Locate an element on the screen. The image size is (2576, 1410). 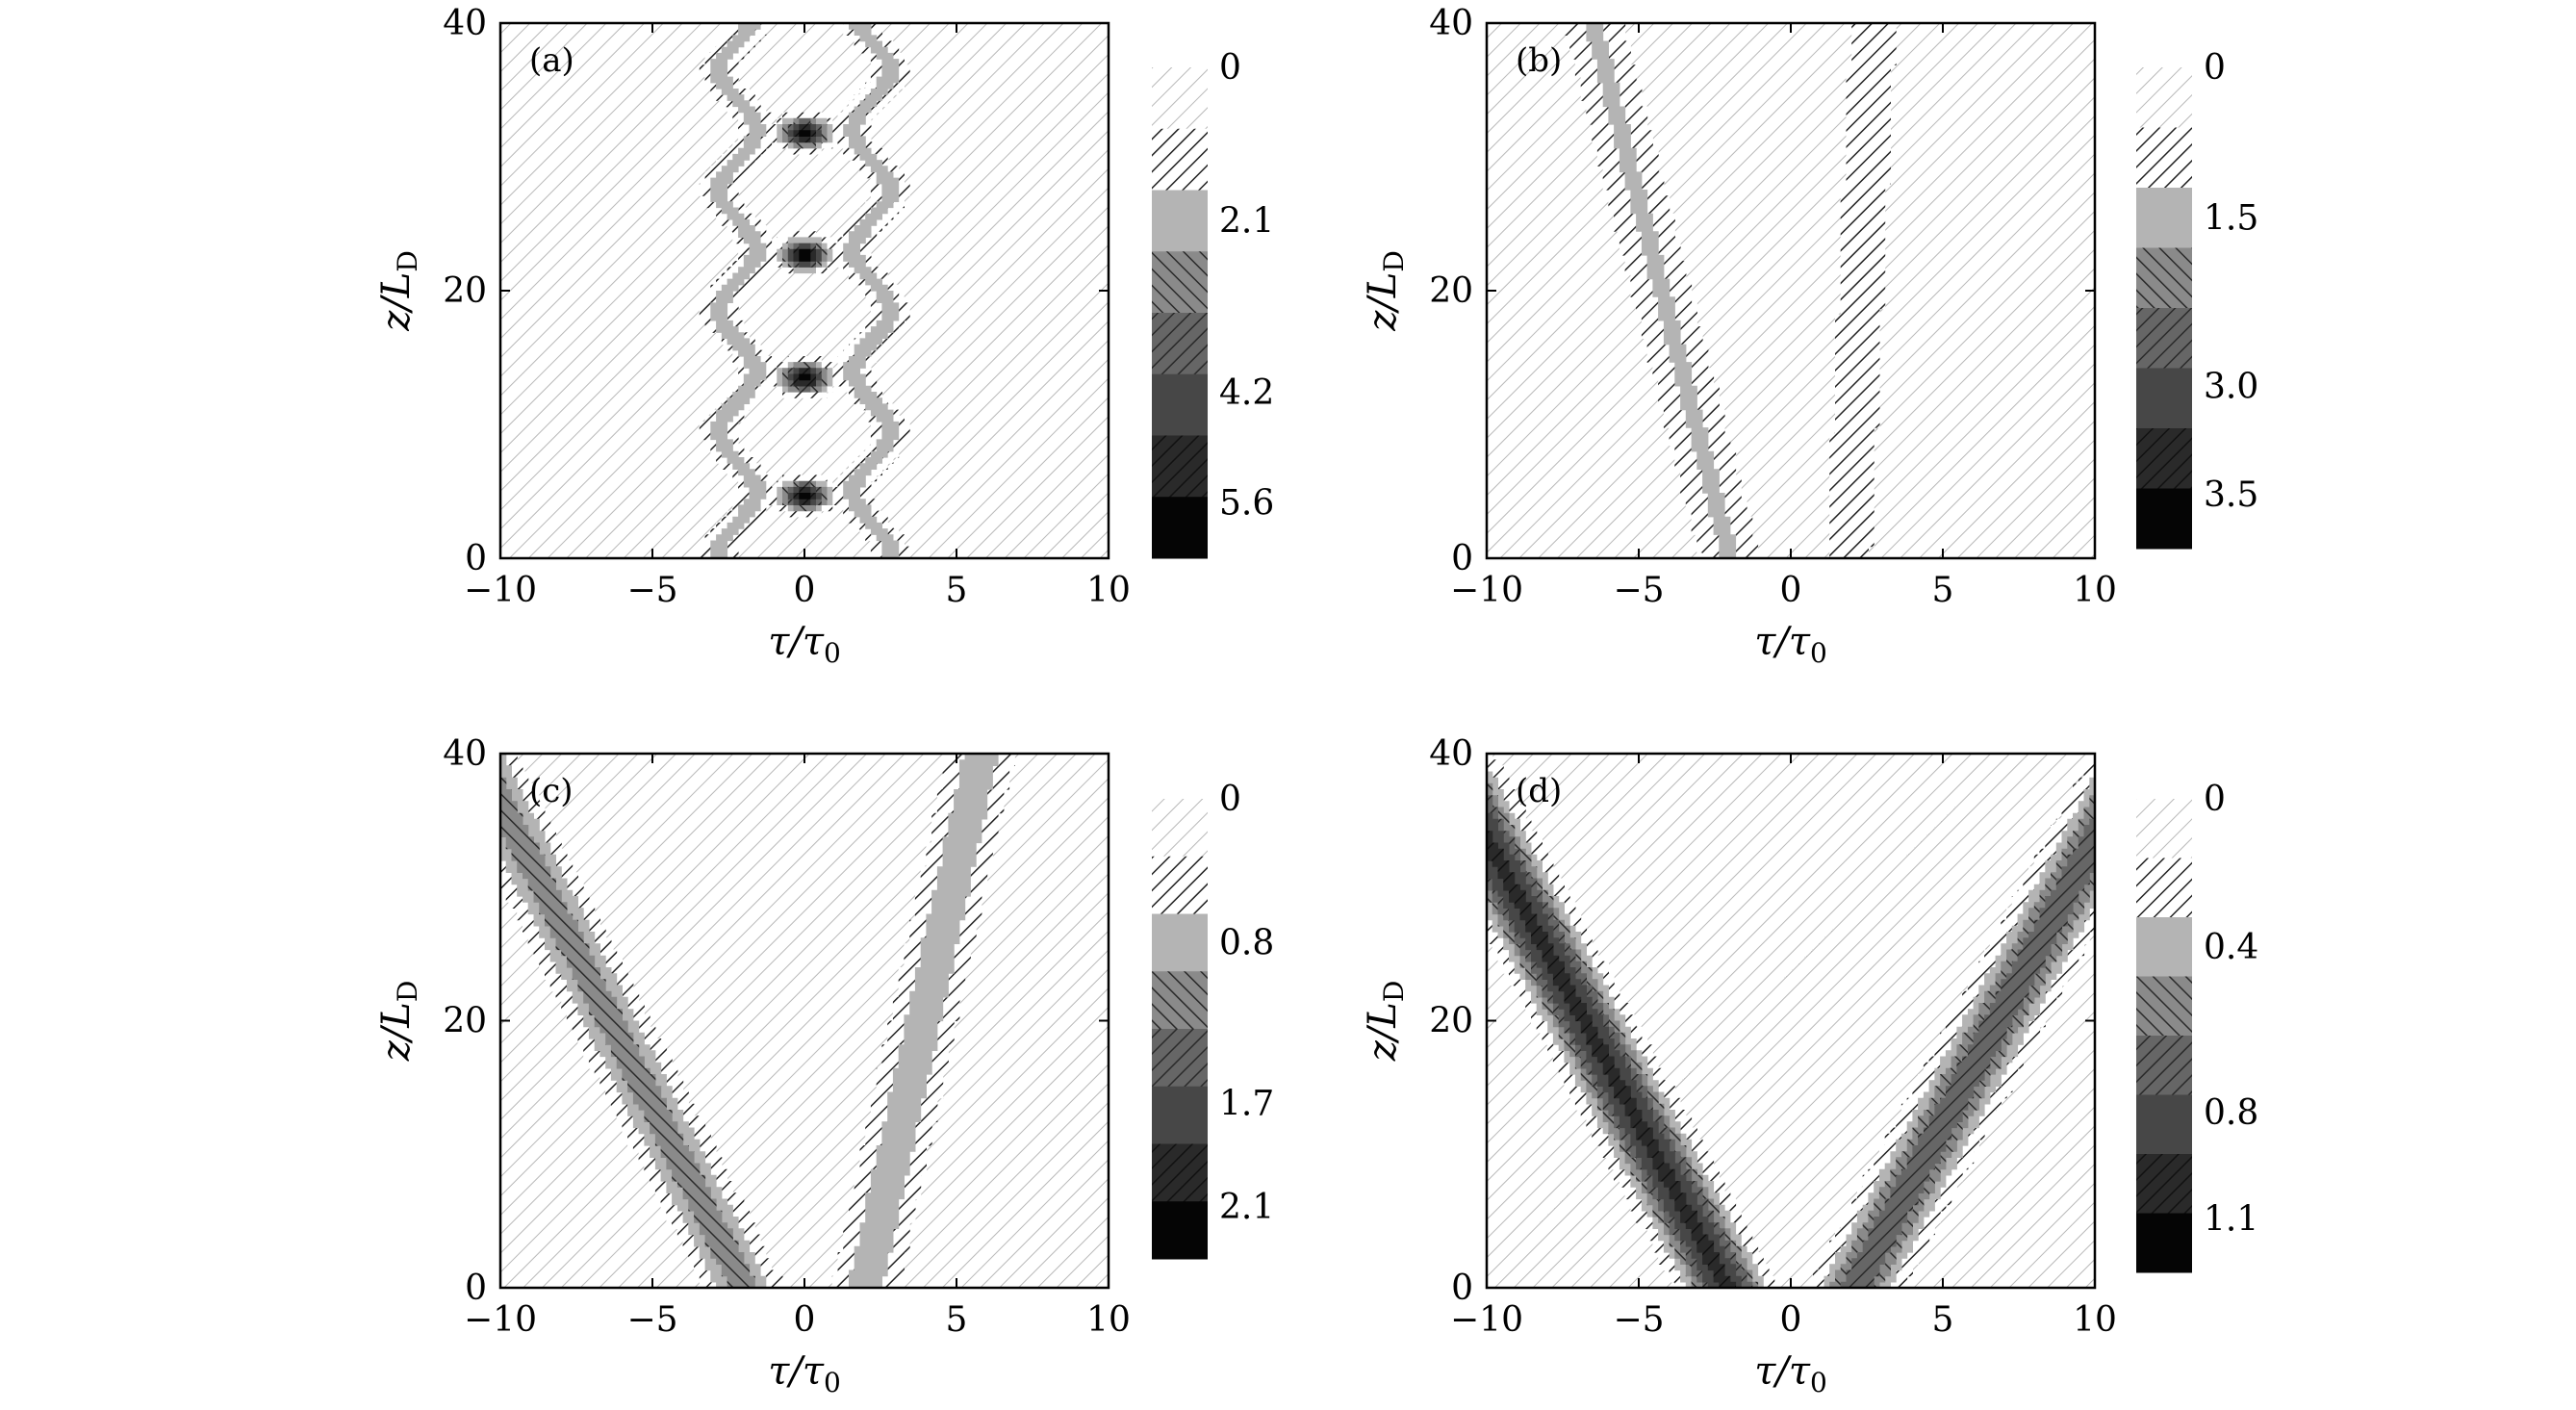
colorbar: 0 2.1 4.2 5.6 is located at coordinates (1213, 303).